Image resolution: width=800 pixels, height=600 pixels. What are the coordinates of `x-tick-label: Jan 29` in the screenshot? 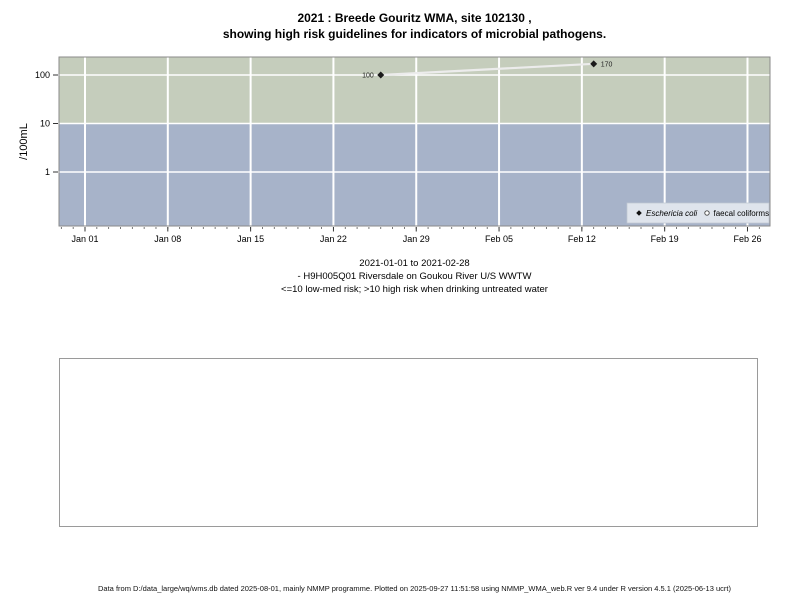 It's located at (416, 239).